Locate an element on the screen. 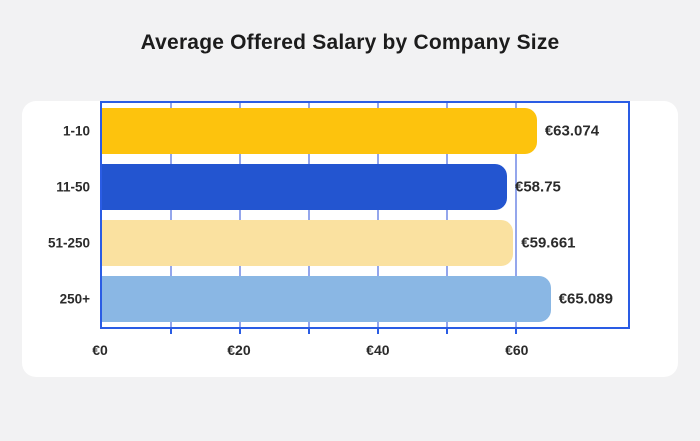 Image resolution: width=700 pixels, height=441 pixels. chart-row: 11-50 €58.75 is located at coordinates (342, 187).